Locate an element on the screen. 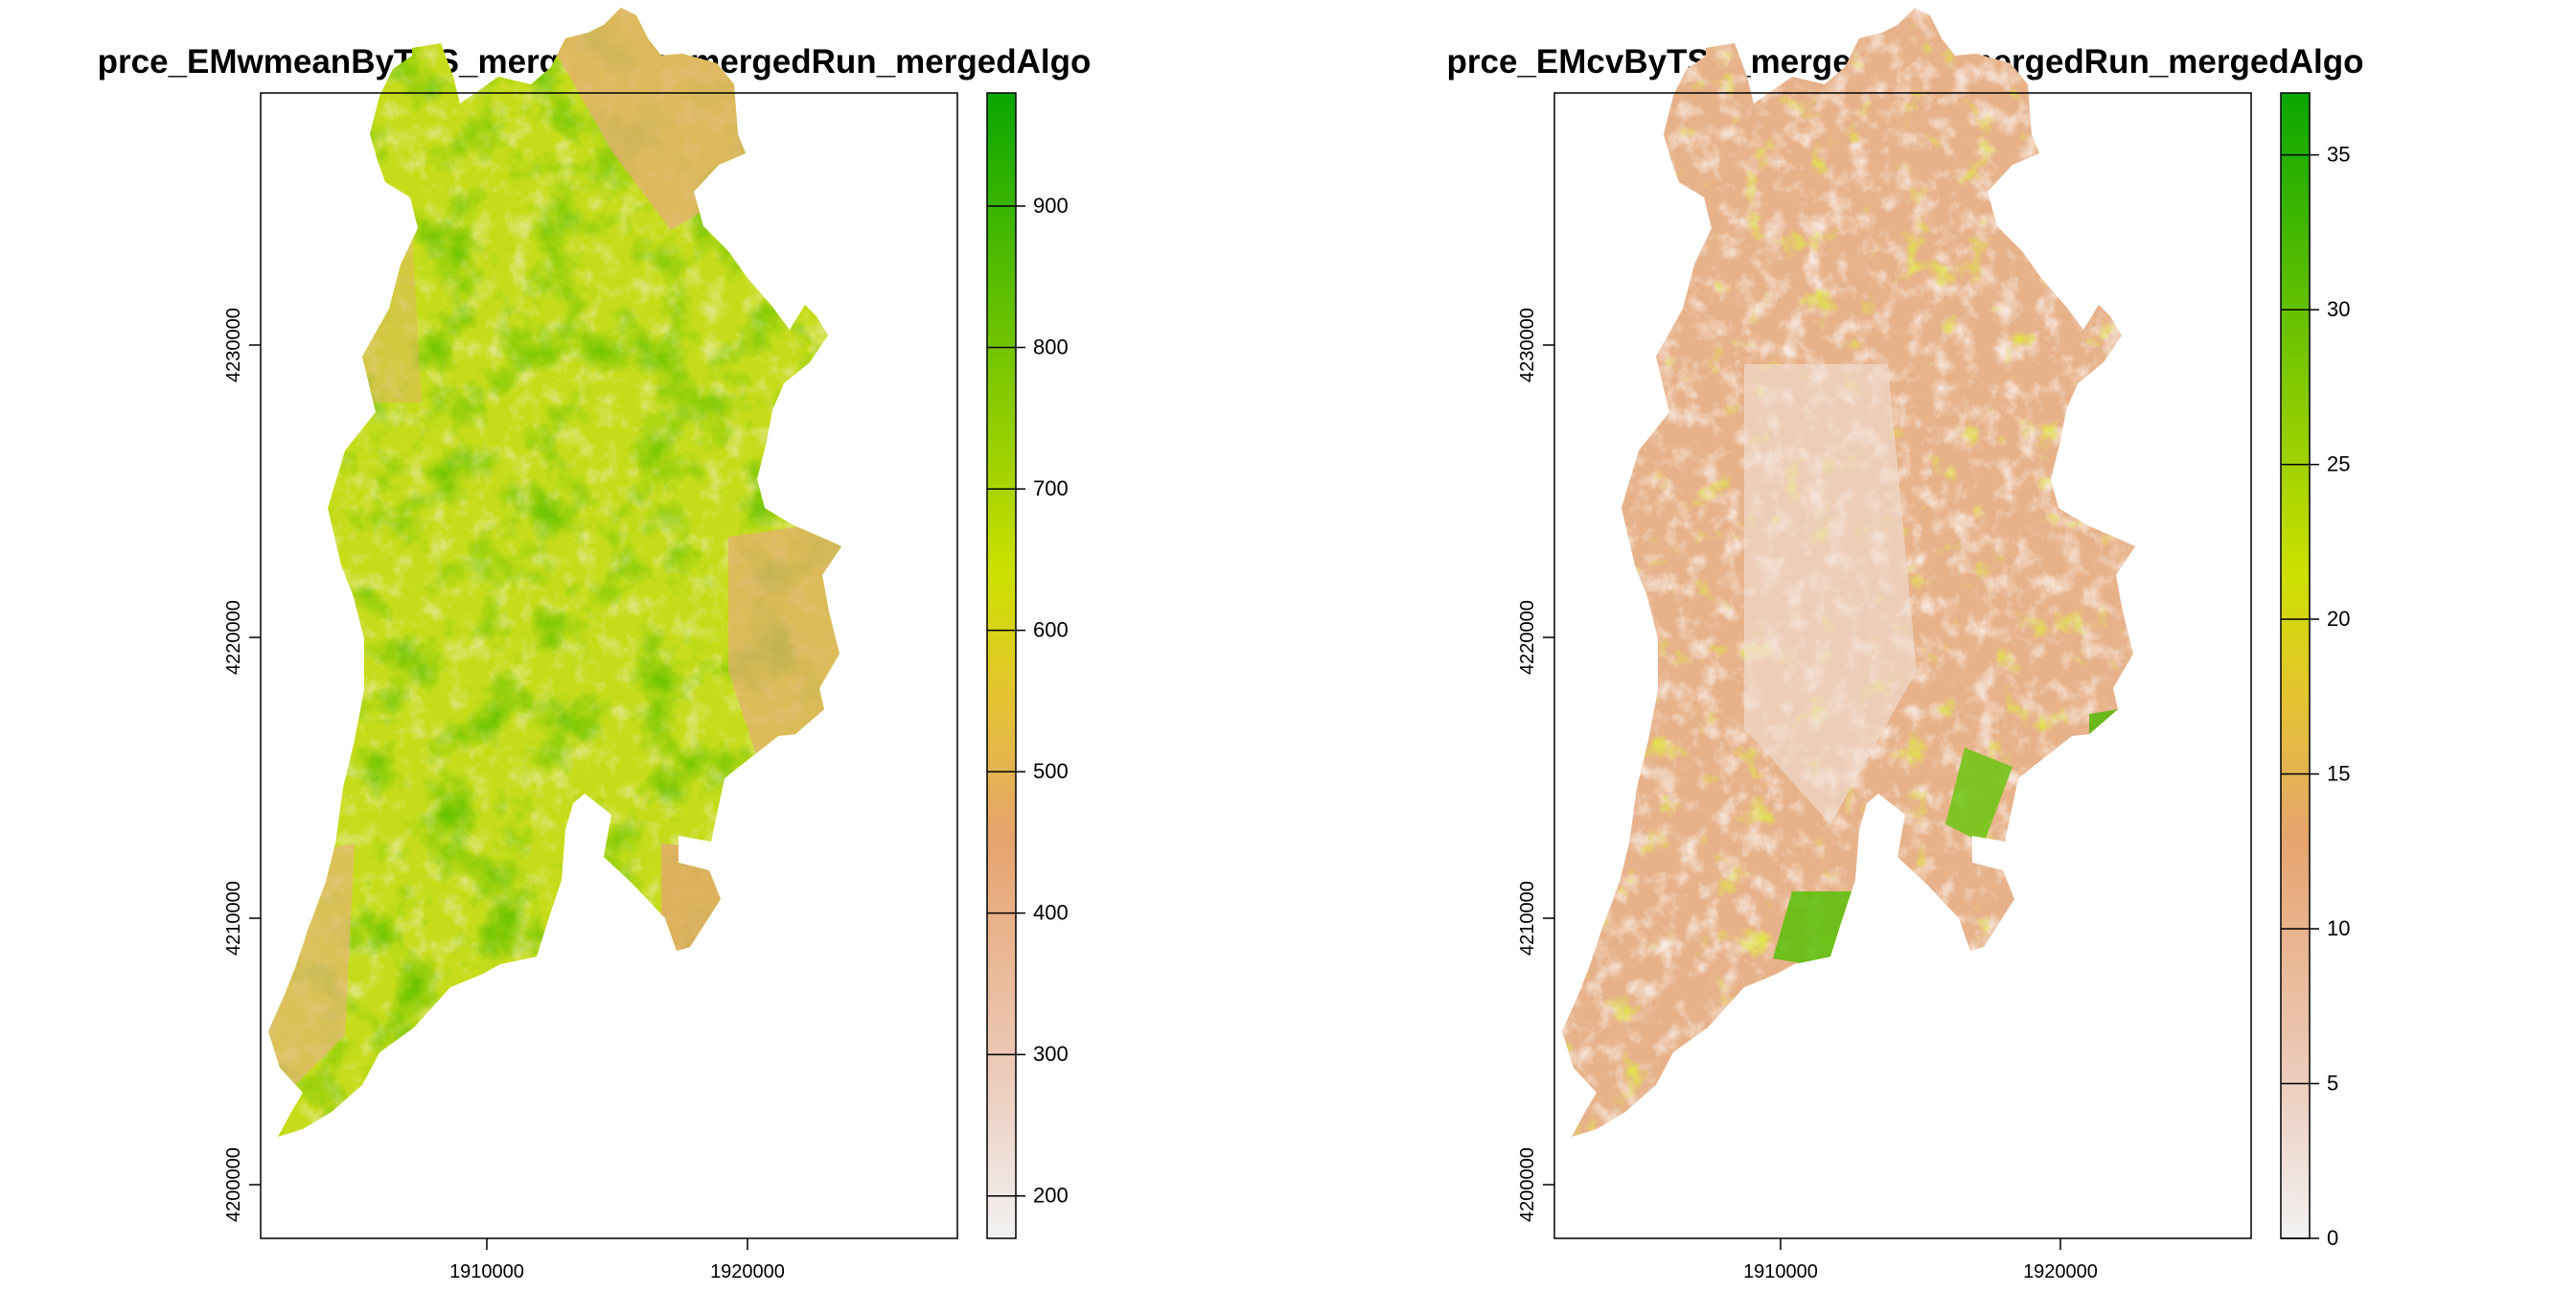 This screenshot has width=2576, height=1293. legend-tick-label: 25 is located at coordinates (2338, 464).